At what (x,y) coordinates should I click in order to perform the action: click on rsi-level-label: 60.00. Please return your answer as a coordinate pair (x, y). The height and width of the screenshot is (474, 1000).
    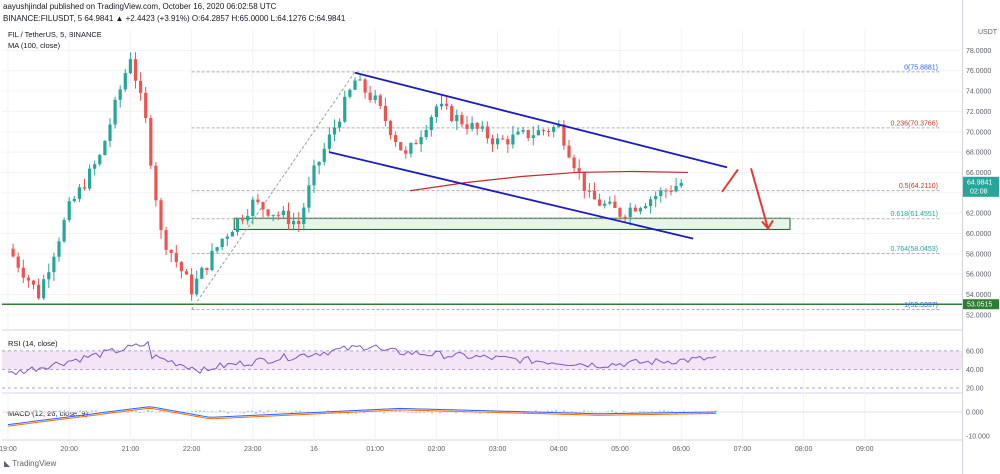
    Looking at the image, I should click on (975, 351).